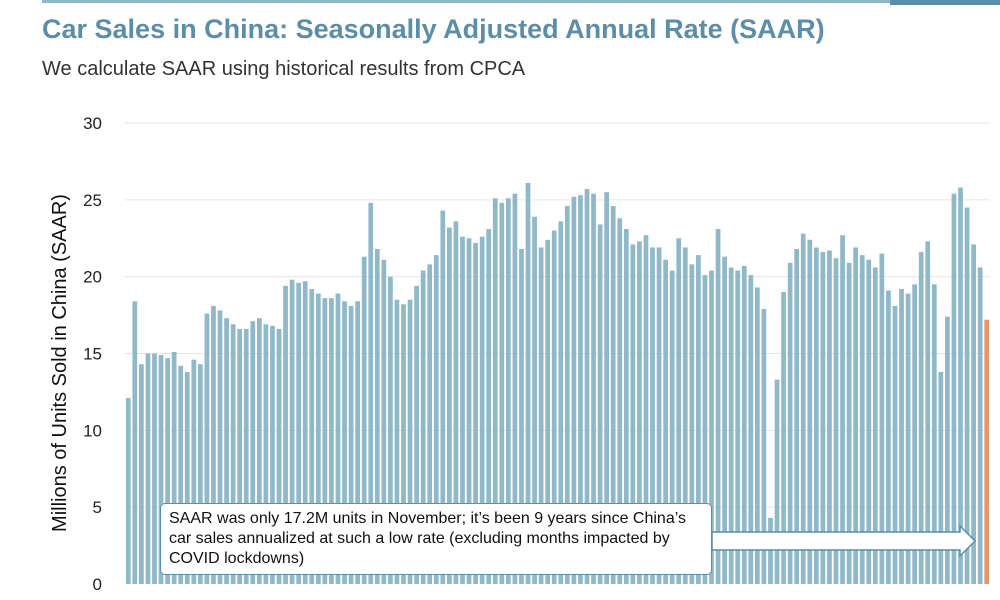  What do you see at coordinates (92, 430) in the screenshot?
I see `y-tick-label: 10` at bounding box center [92, 430].